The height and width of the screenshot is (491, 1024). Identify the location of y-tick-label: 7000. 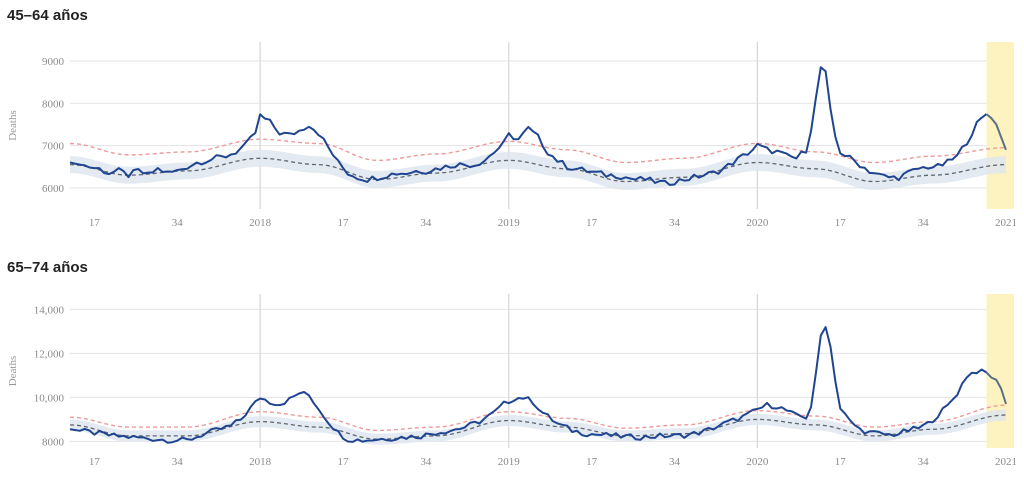
(53, 147).